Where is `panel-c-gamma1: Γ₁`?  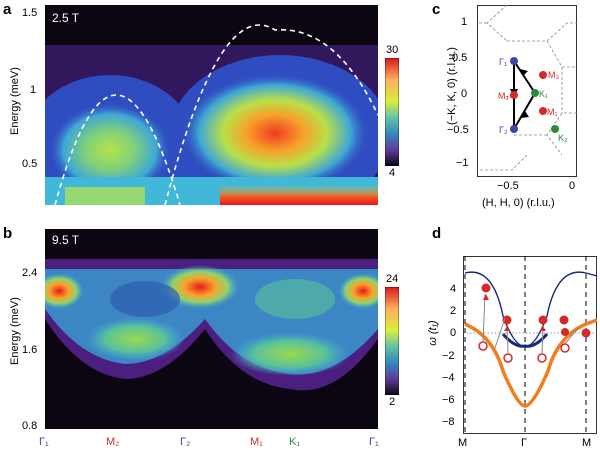 panel-c-gamma1: Γ₁ is located at coordinates (503, 62).